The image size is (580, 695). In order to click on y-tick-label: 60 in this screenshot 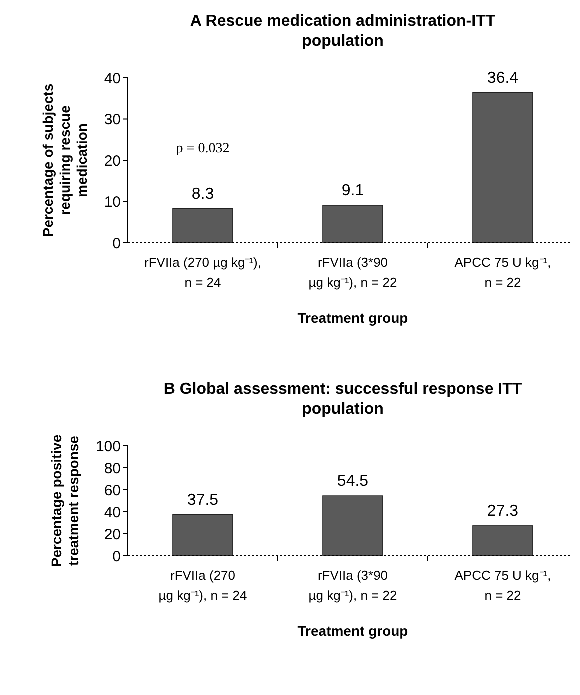, I will do `click(112, 491)`.